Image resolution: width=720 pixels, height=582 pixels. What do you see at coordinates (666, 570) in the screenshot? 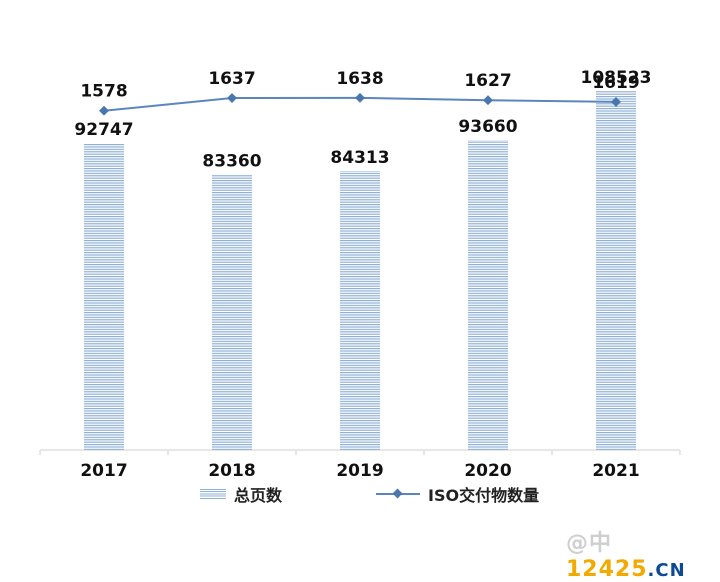
I see `watermark-domain: .CN` at bounding box center [666, 570].